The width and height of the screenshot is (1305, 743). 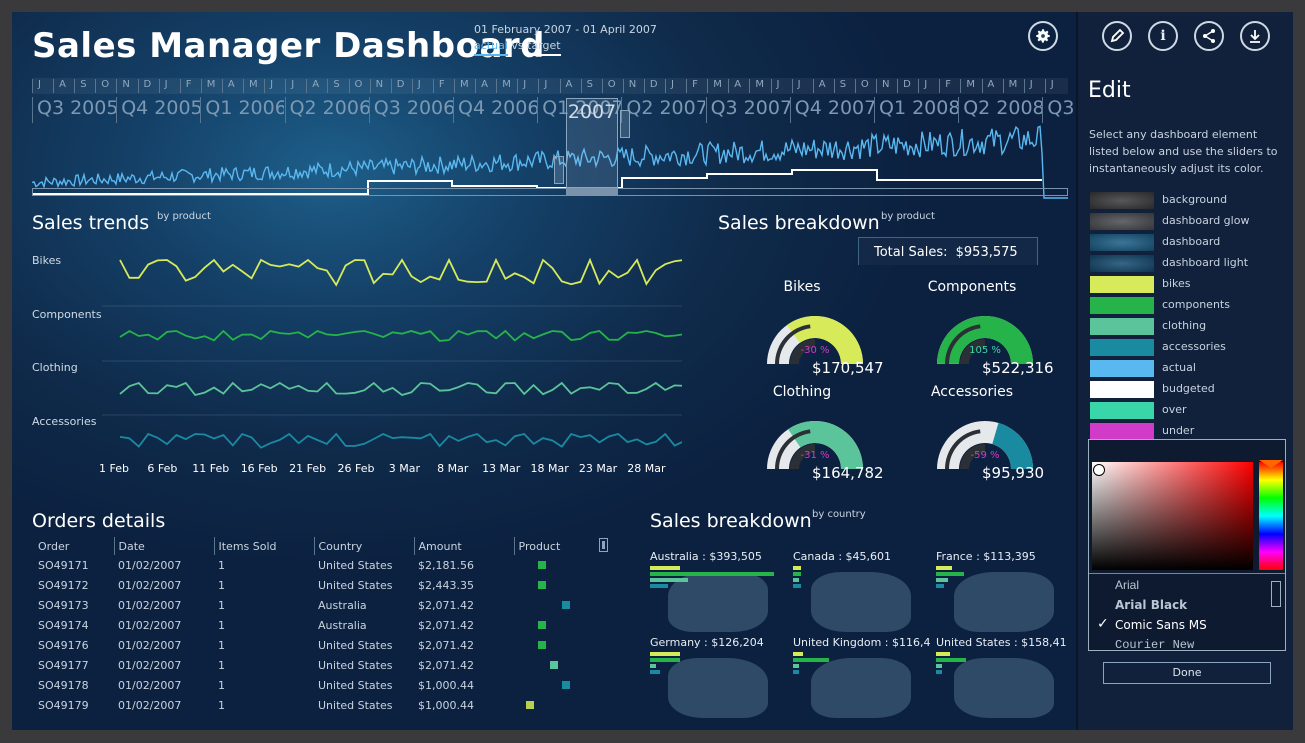 What do you see at coordinates (1185, 263) in the screenshot?
I see `element-row: dashboard light` at bounding box center [1185, 263].